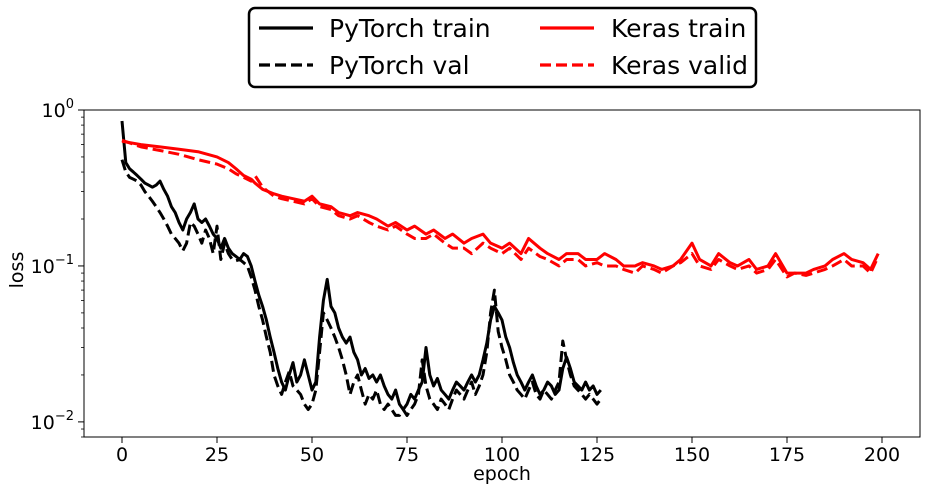 The height and width of the screenshot is (491, 928). I want to click on x-tick-label: 125, so click(597, 455).